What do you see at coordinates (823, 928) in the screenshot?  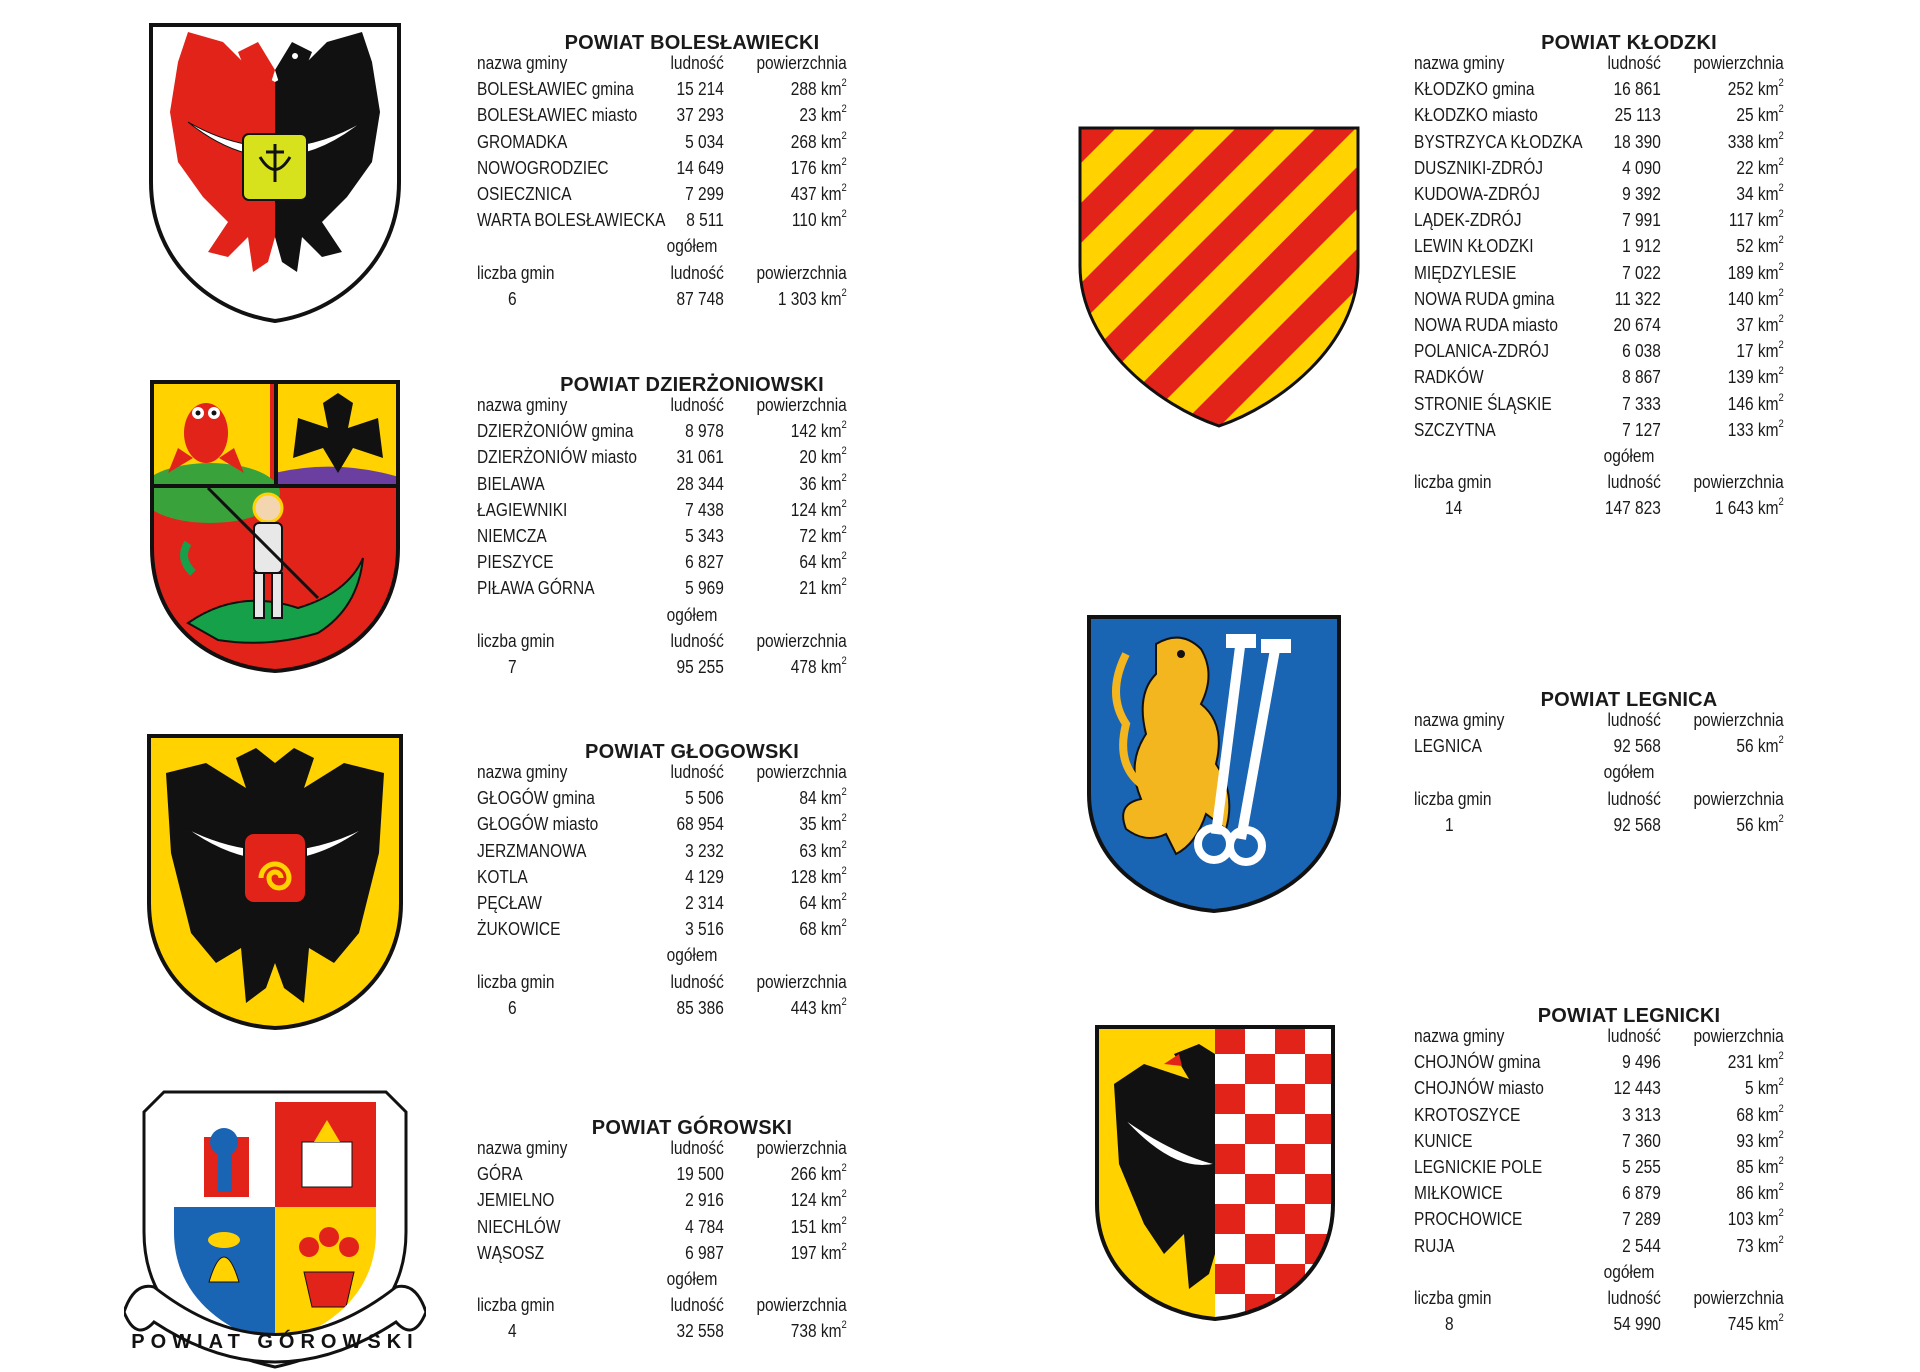 I see `gmina-area: 68 km2` at bounding box center [823, 928].